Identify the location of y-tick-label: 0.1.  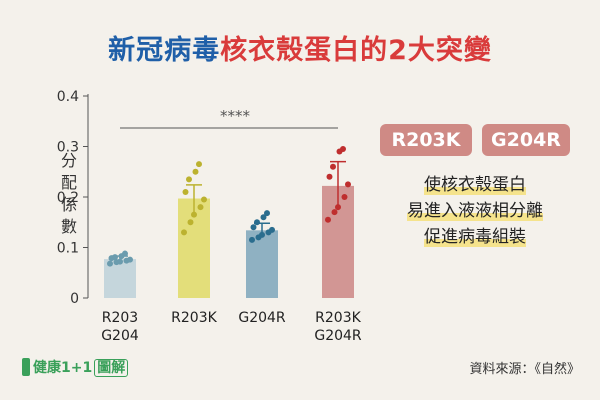
(68, 249).